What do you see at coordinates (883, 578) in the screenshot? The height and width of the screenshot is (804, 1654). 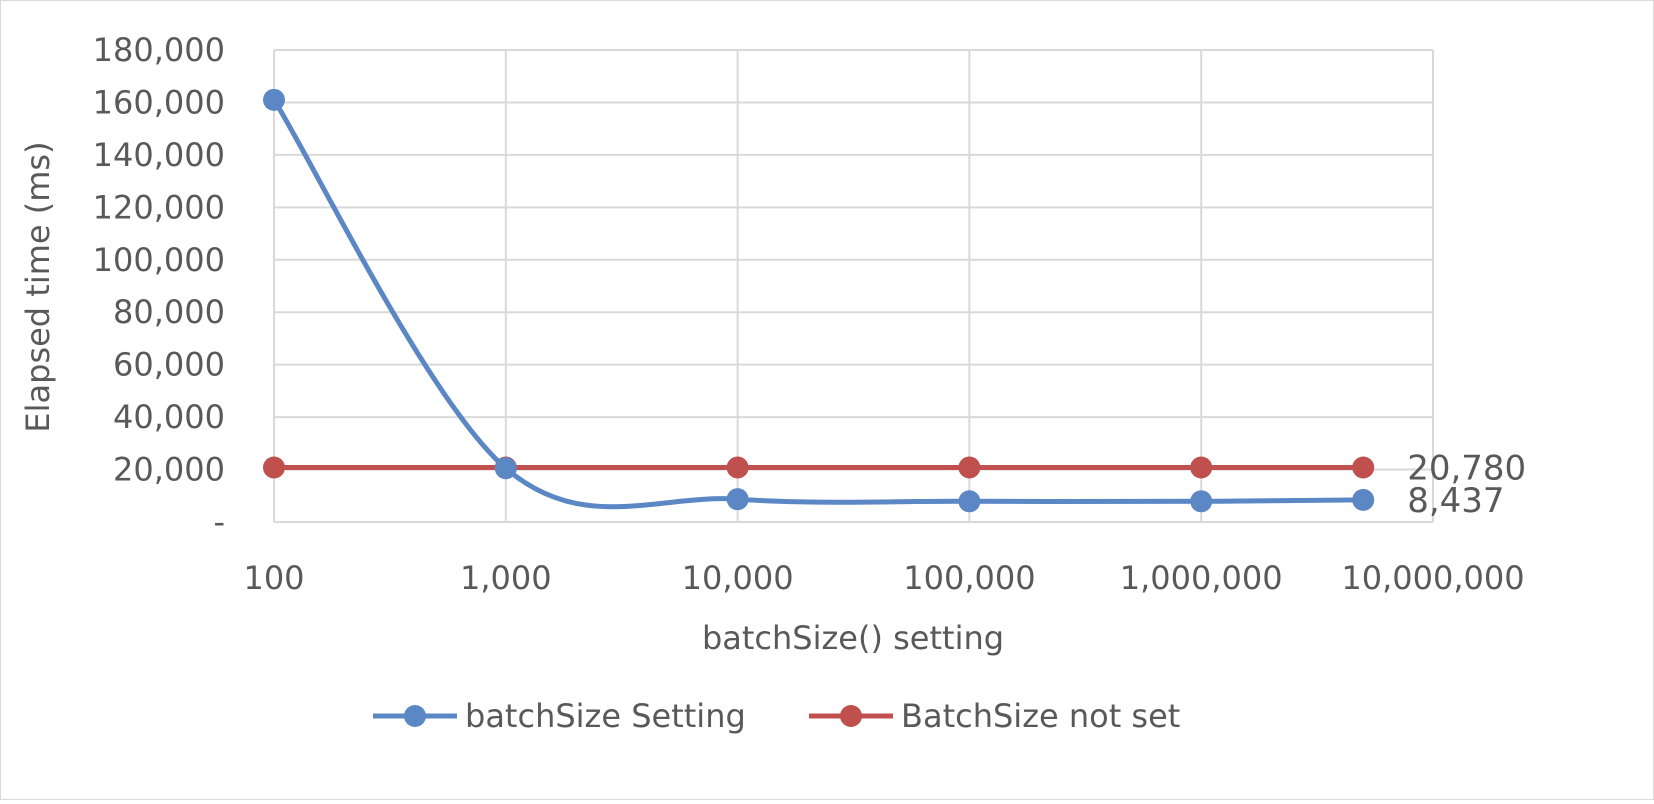 I see `x-axis-tick-labels: 100 1,000 10,000 100,000 1,000,000 10,000,000` at bounding box center [883, 578].